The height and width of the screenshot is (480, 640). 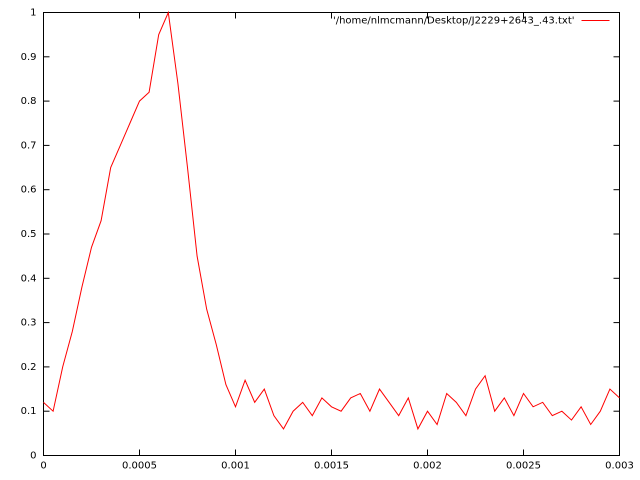 What do you see at coordinates (29, 411) in the screenshot?
I see `y-tick-label: 0.1` at bounding box center [29, 411].